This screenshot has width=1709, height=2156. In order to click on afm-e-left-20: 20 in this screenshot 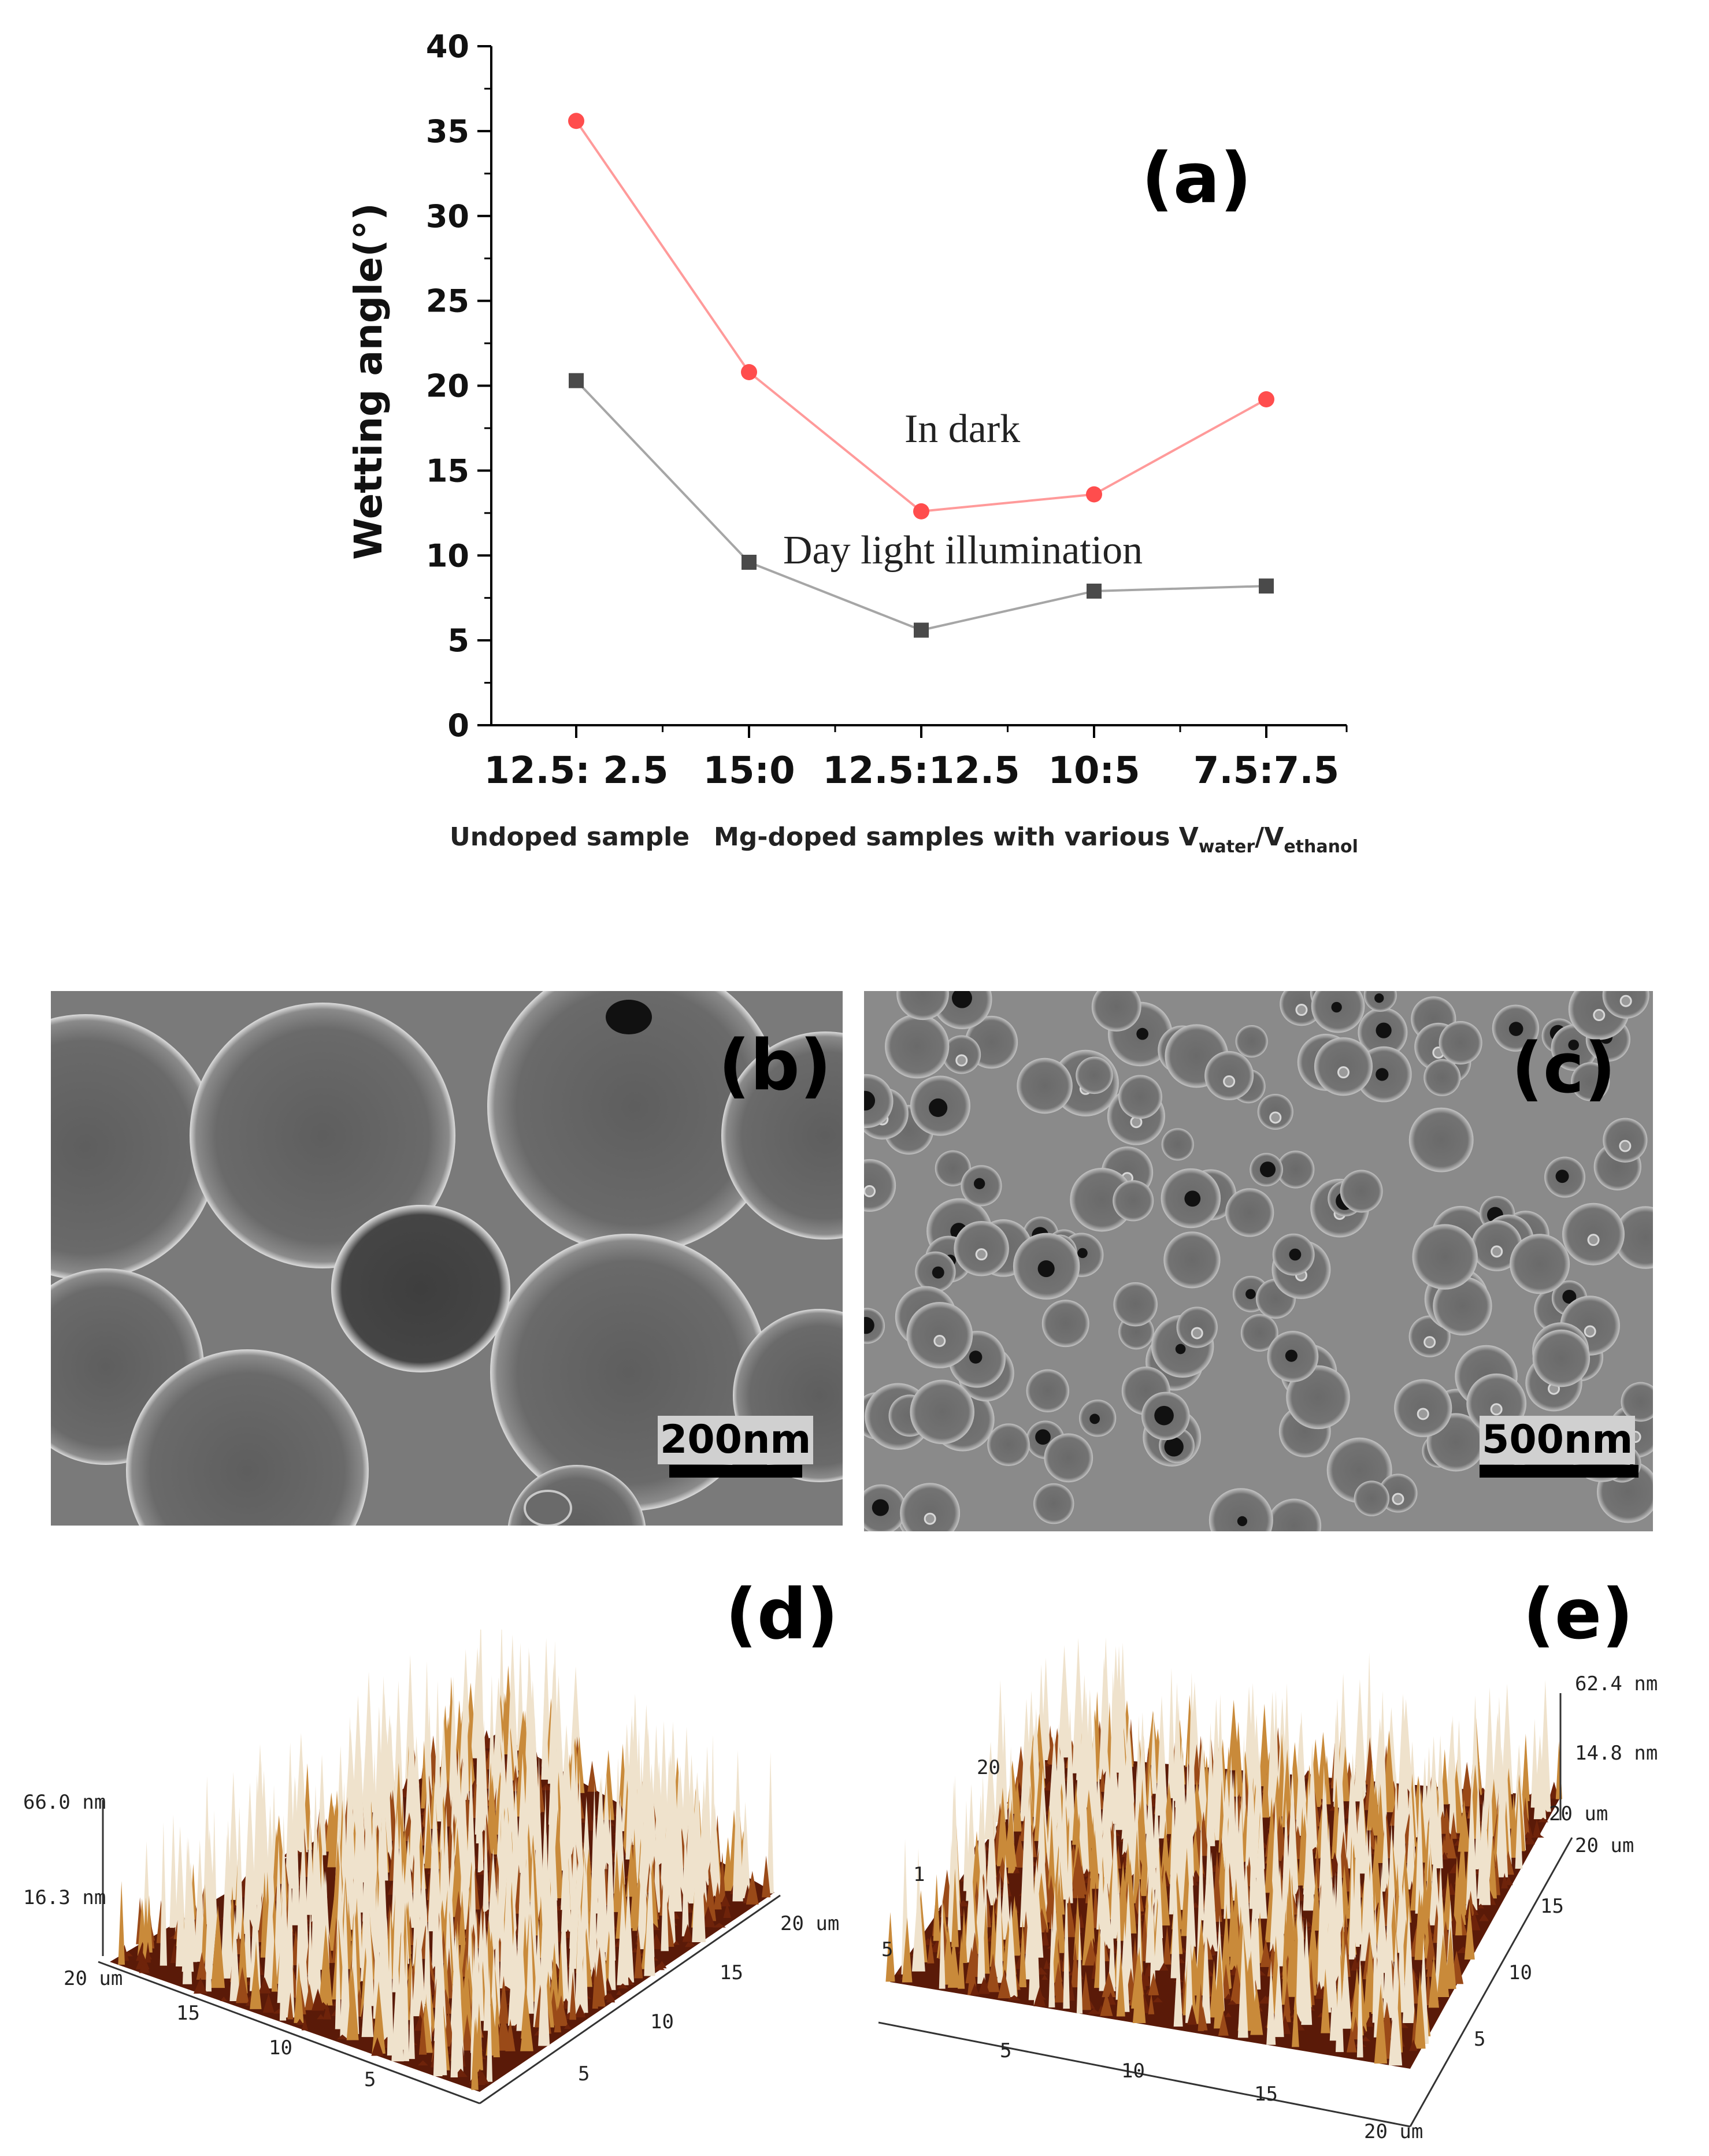, I will do `click(988, 1767)`.